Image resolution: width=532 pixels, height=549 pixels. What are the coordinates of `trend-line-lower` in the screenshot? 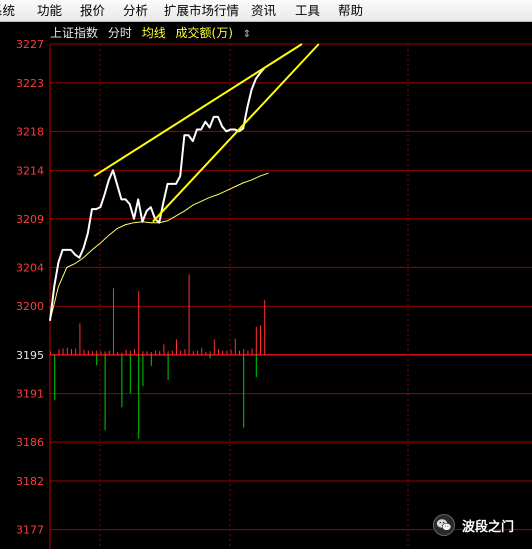 It's located at (236, 133).